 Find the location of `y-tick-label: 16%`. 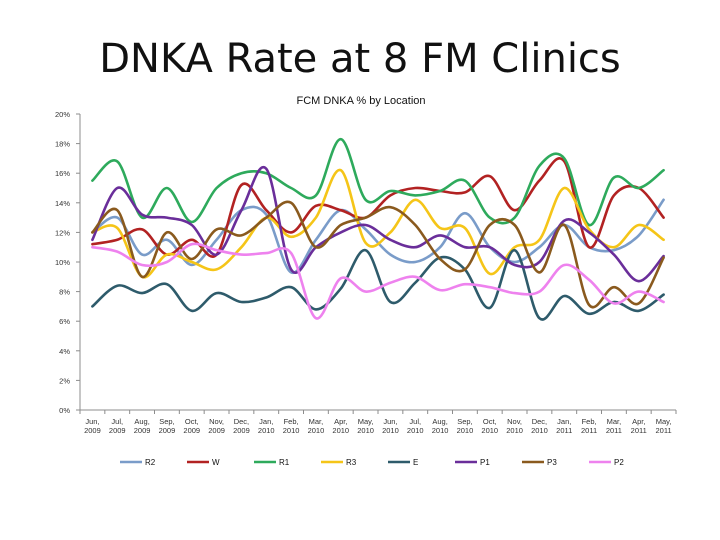

y-tick-label: 16% is located at coordinates (62, 173).